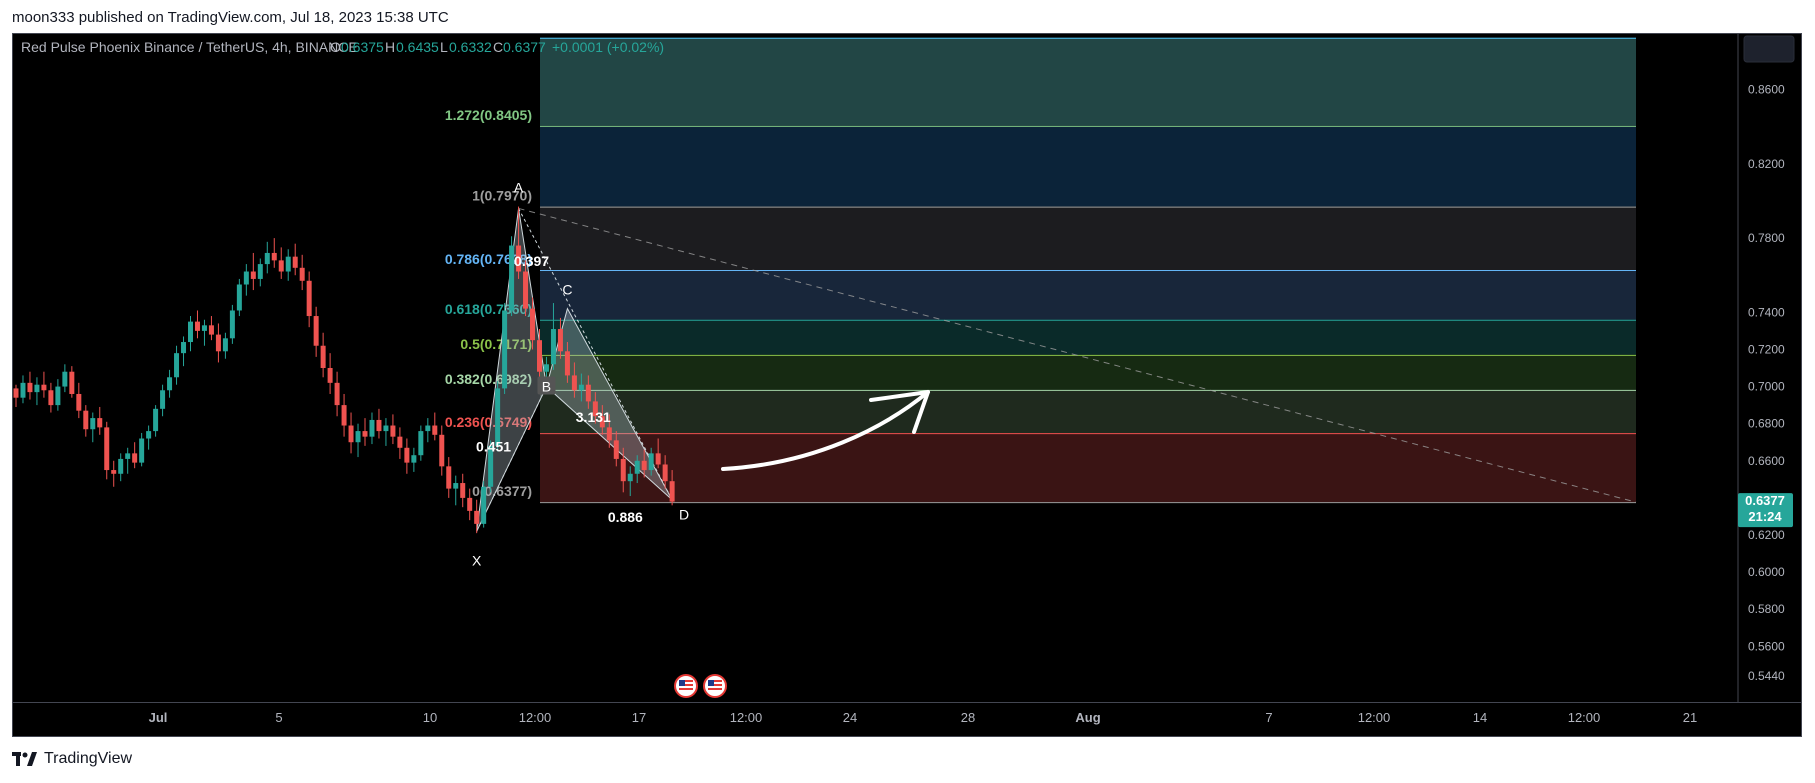 The width and height of the screenshot is (1815, 783). I want to click on footer: TradingView, so click(72, 759).